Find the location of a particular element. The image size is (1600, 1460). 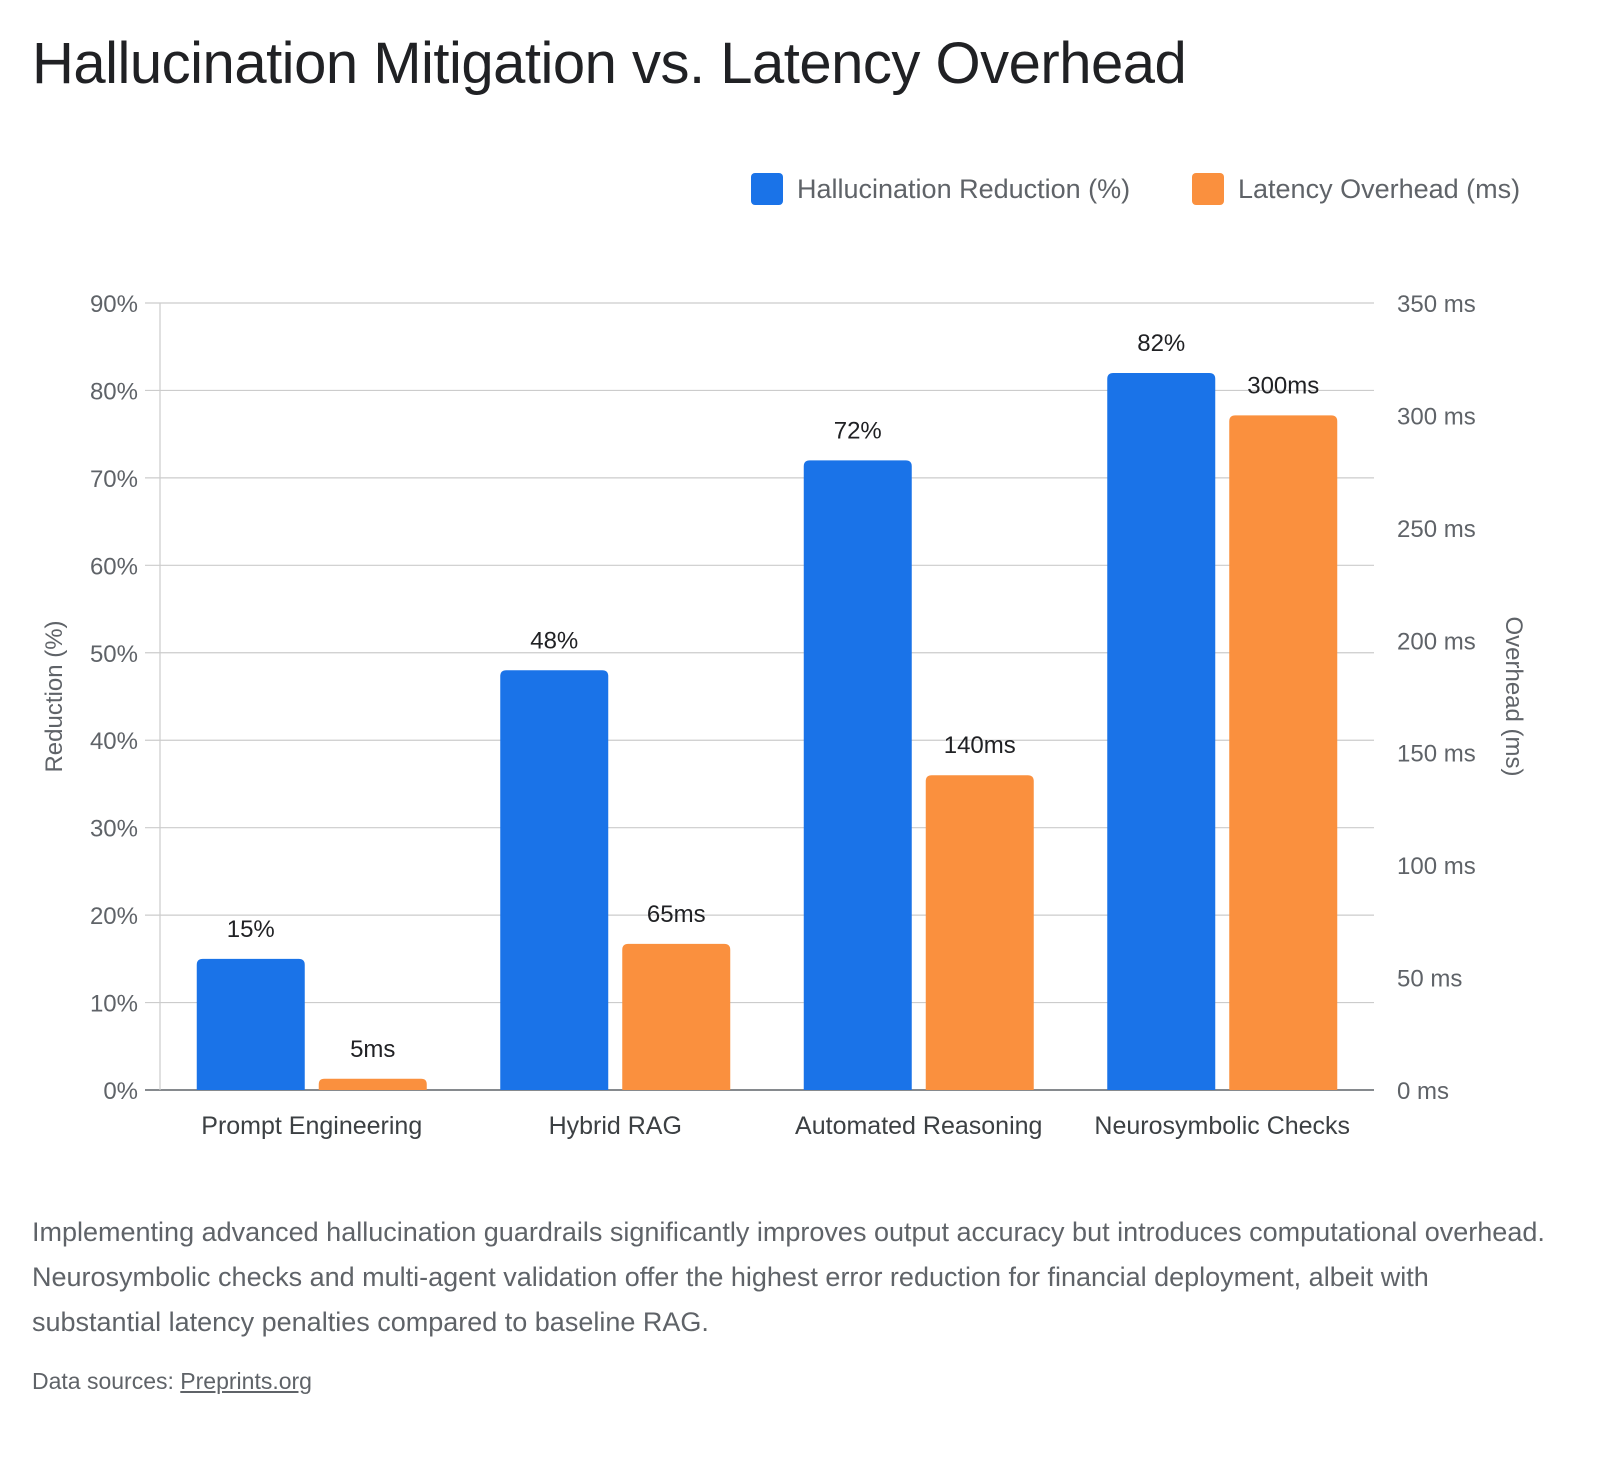

right-tick-label: 150 ms is located at coordinates (1436, 754).